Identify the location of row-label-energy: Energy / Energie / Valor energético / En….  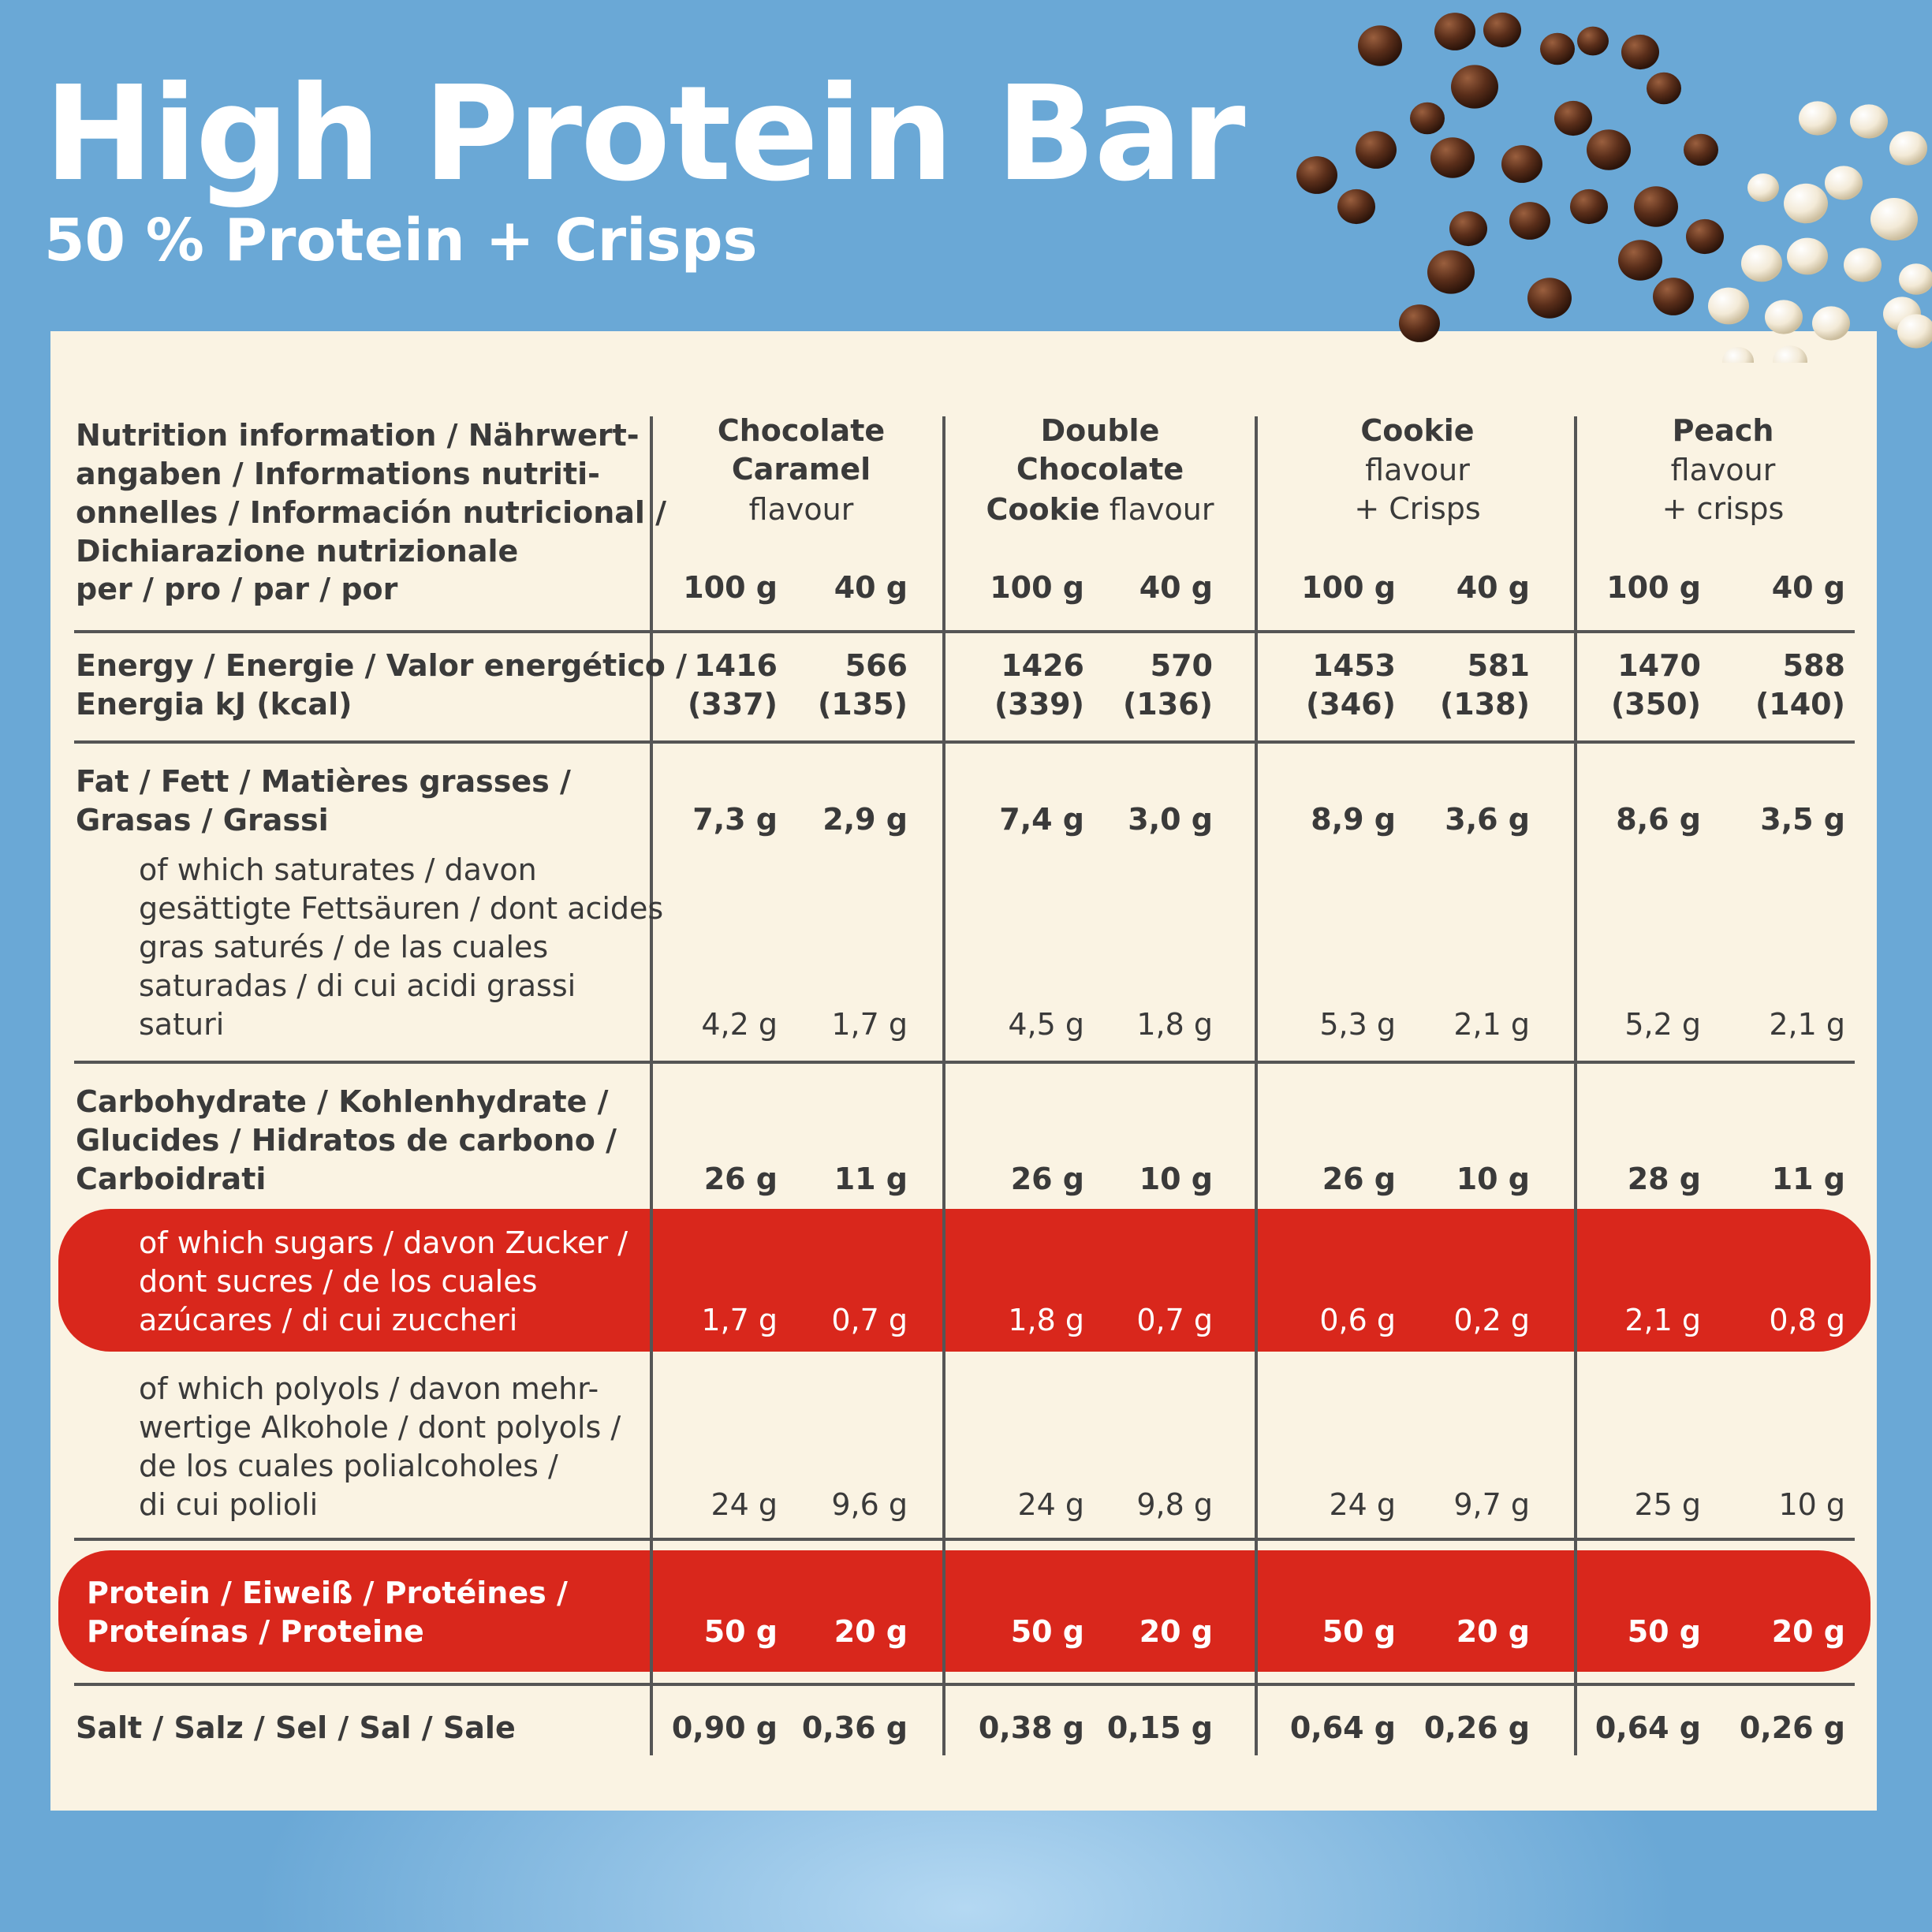
(382, 685).